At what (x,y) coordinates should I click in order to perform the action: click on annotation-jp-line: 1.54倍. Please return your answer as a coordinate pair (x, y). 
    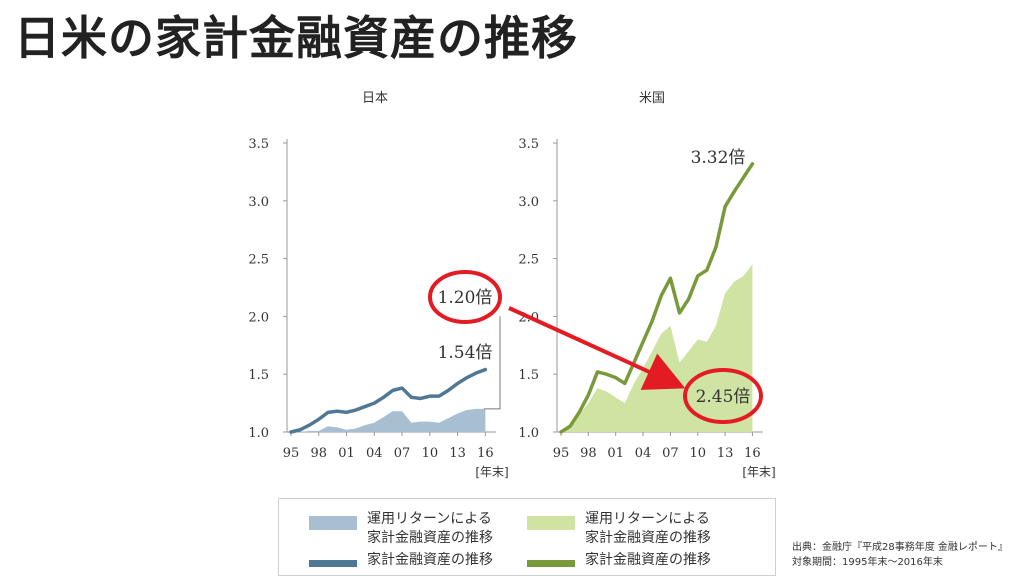
    Looking at the image, I should click on (465, 353).